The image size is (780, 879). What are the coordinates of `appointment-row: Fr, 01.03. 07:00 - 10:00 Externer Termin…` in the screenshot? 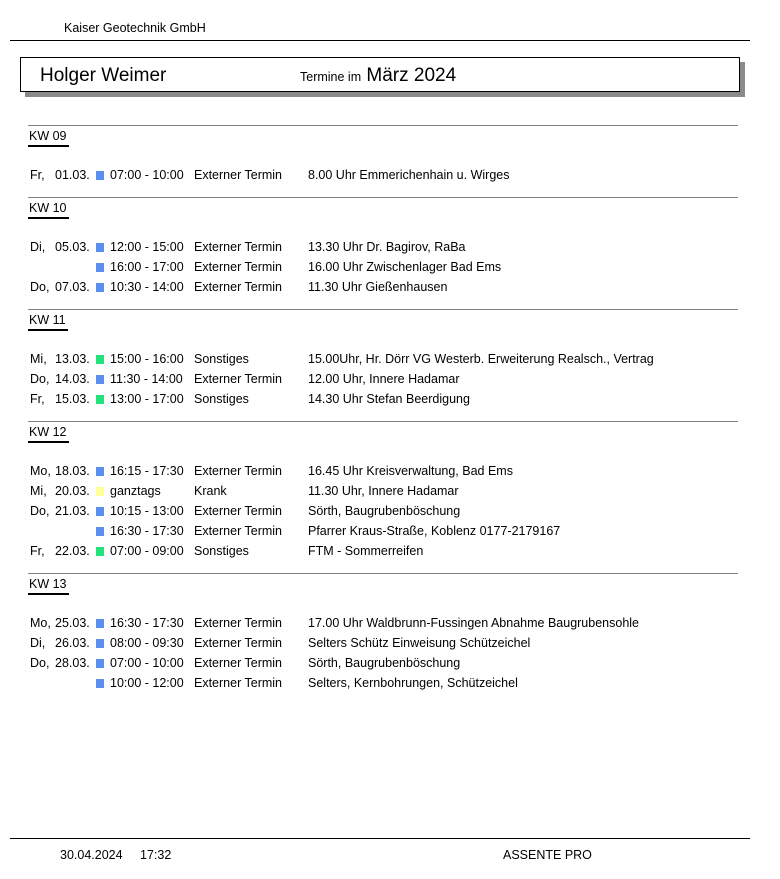 It's located at (383, 175).